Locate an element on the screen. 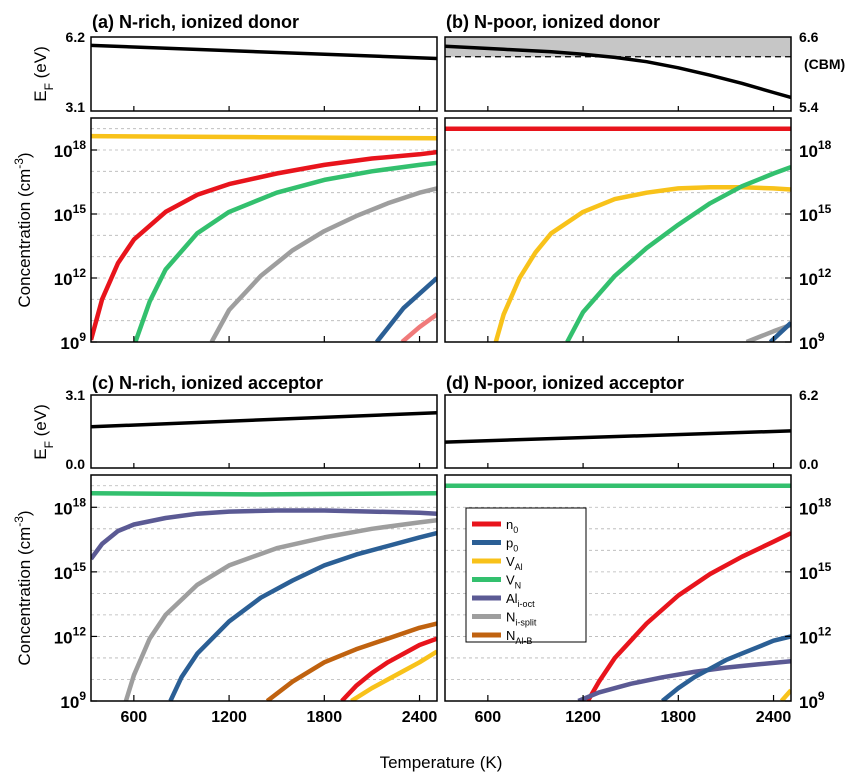  ef-tick-label: 6.6 is located at coordinates (809, 37).